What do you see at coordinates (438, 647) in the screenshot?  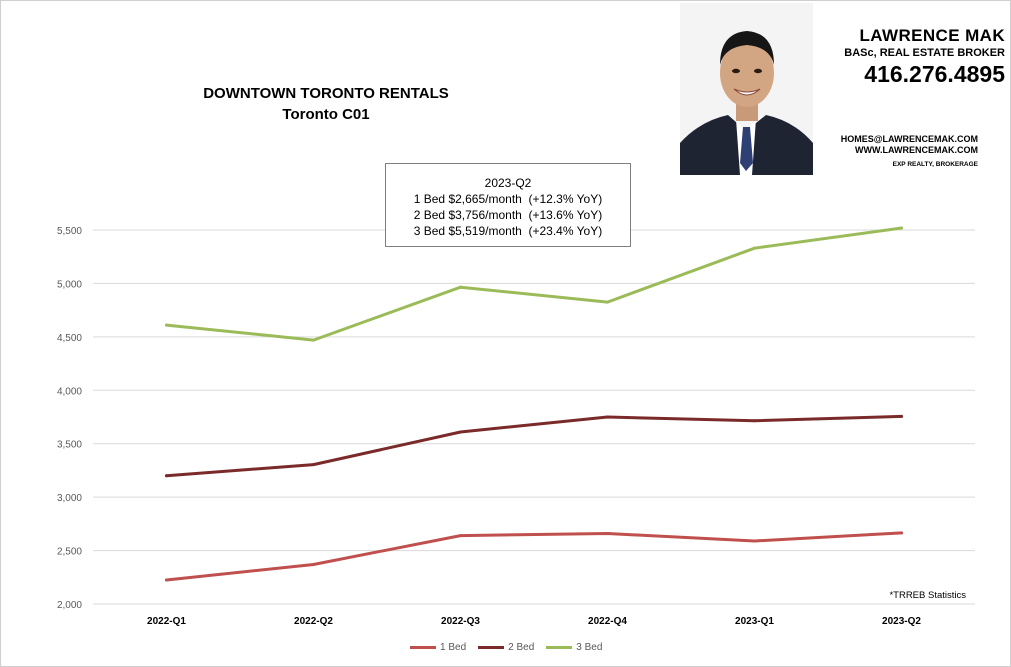 I see `legend-item-1-bed: 1 Bed` at bounding box center [438, 647].